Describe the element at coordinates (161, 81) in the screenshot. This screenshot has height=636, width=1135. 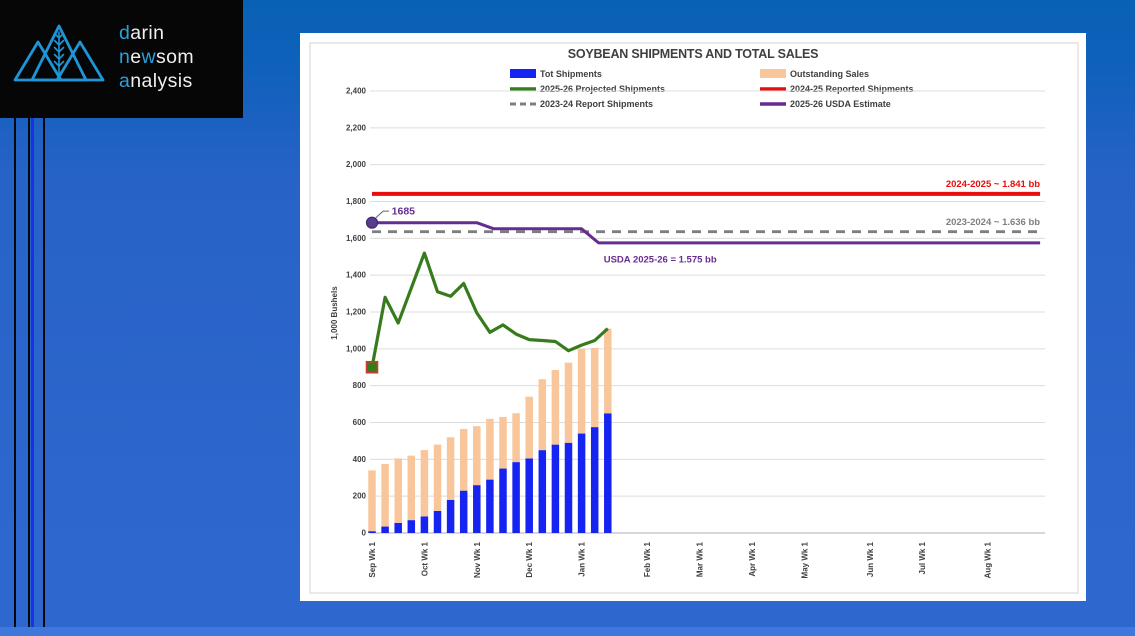
I see `logo-text-part: nalysis` at that location.